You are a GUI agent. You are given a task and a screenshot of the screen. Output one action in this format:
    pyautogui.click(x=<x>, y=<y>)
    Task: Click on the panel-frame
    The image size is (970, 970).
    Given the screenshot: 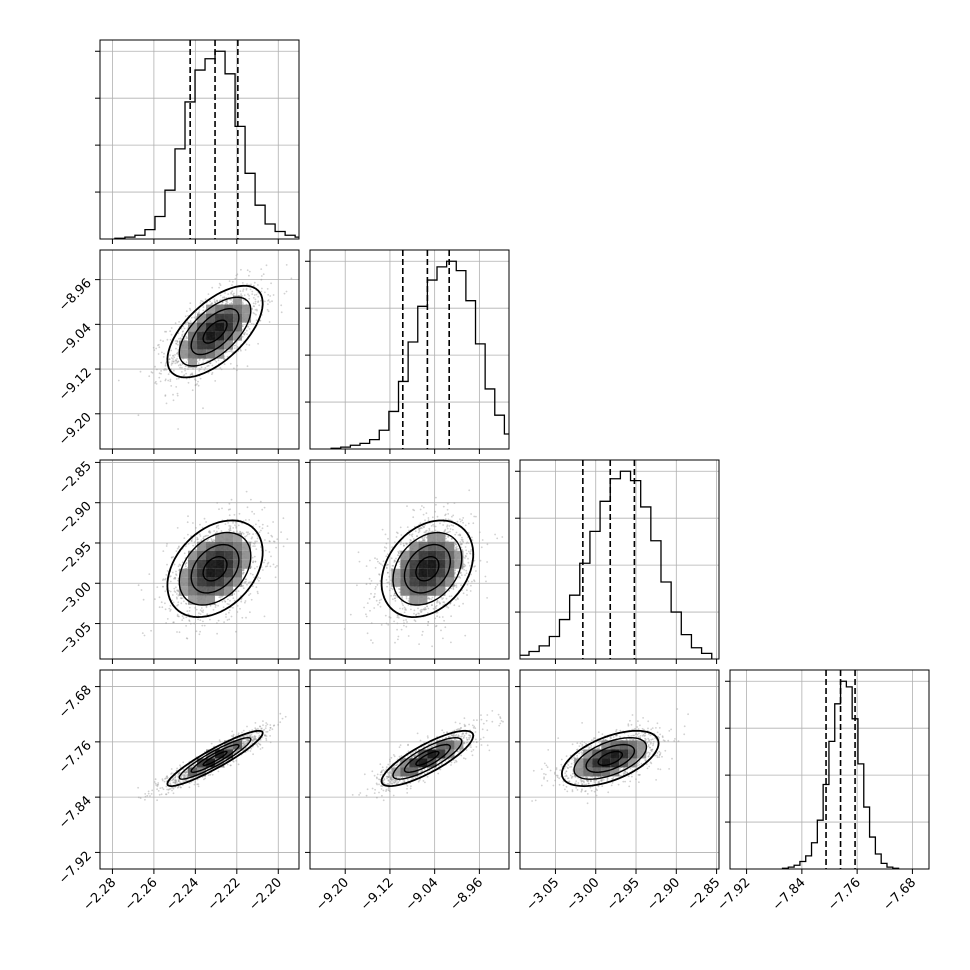 What is the action you would take?
    pyautogui.click(x=619, y=559)
    